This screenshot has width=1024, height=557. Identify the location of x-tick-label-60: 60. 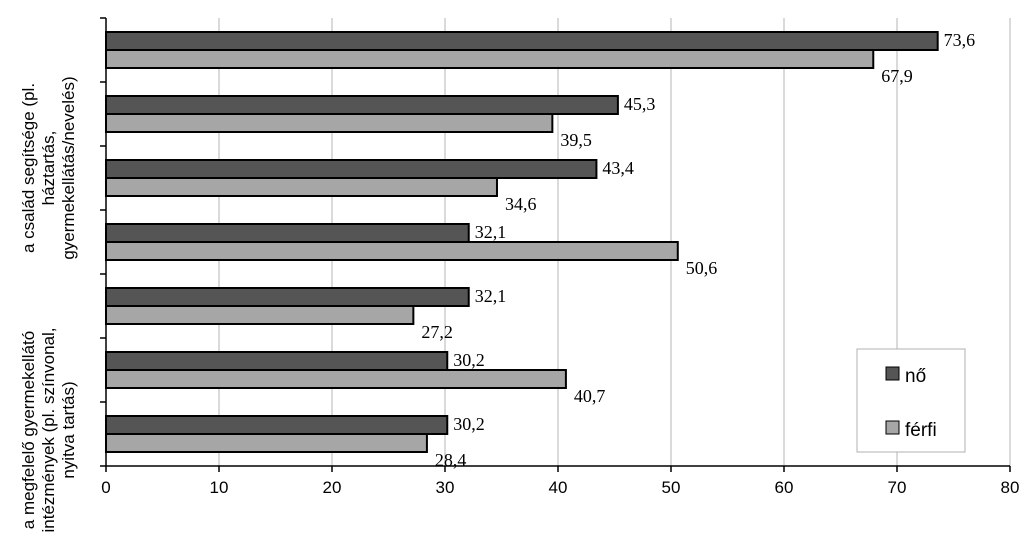
(784, 487).